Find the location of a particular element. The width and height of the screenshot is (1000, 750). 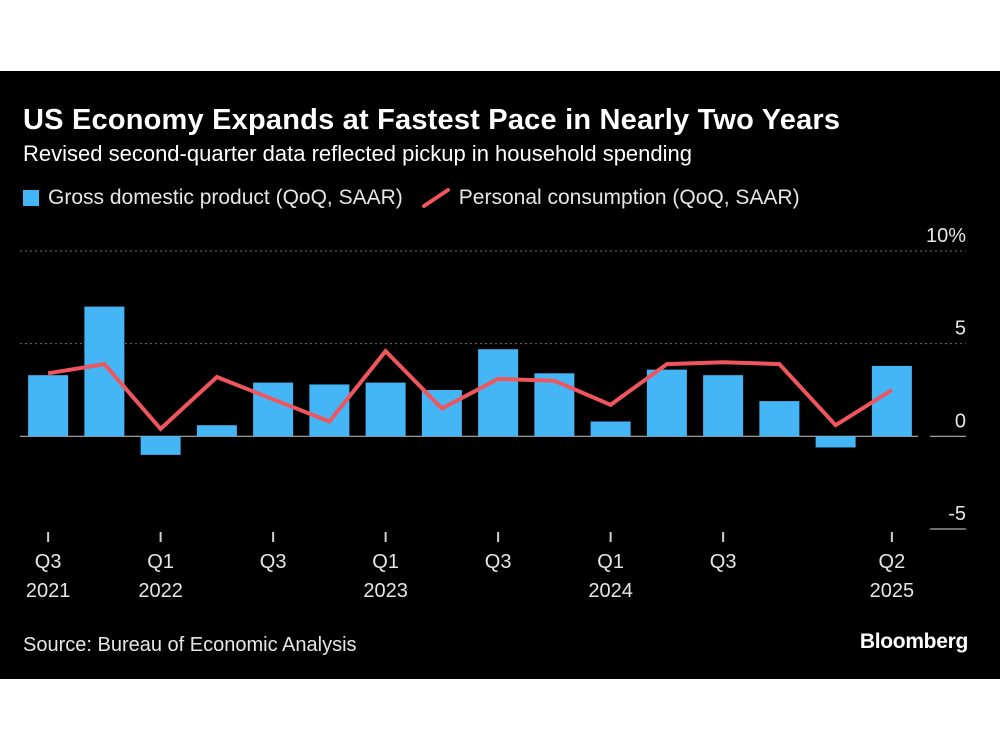

x-tick-quarter: Q2 is located at coordinates (892, 562).